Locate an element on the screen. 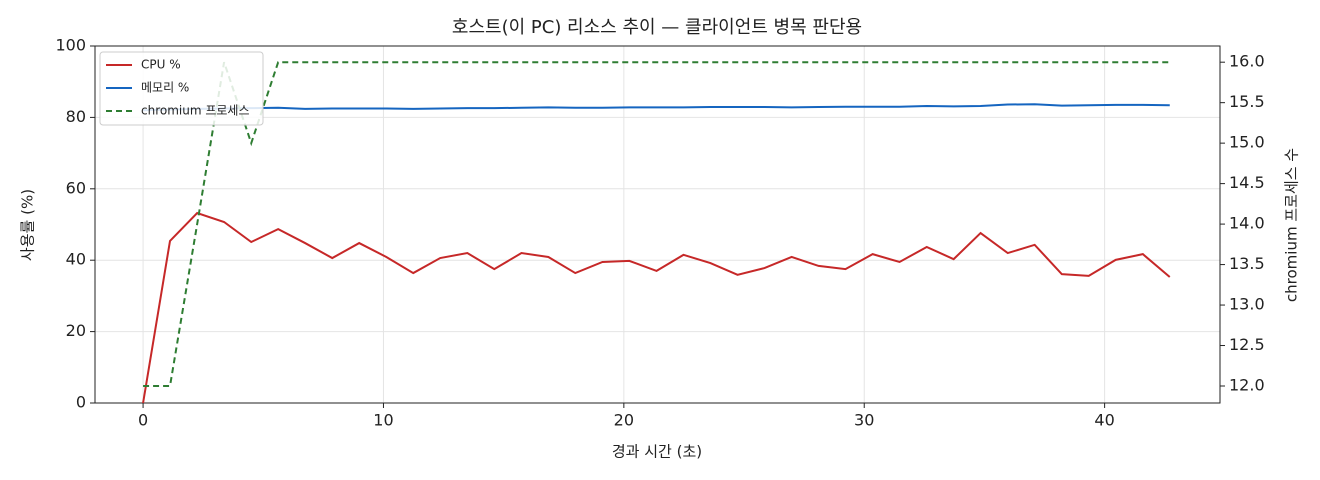 The height and width of the screenshot is (480, 1320). legend: CPU % 메모리 % chromium 프로세스 is located at coordinates (181, 88).